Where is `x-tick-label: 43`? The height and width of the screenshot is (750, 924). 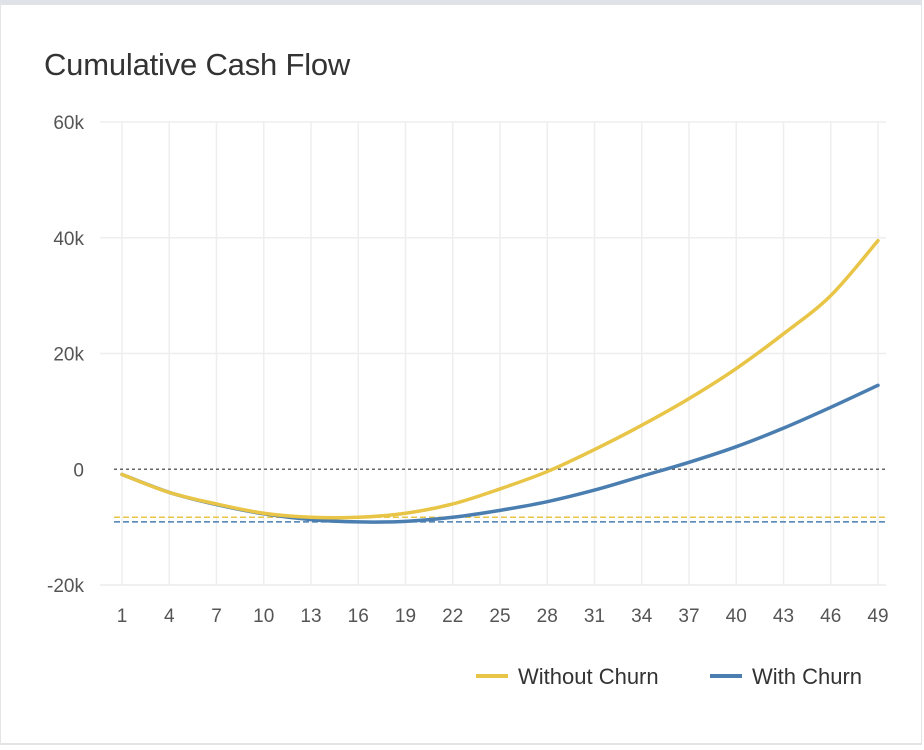
x-tick-label: 43 is located at coordinates (783, 616).